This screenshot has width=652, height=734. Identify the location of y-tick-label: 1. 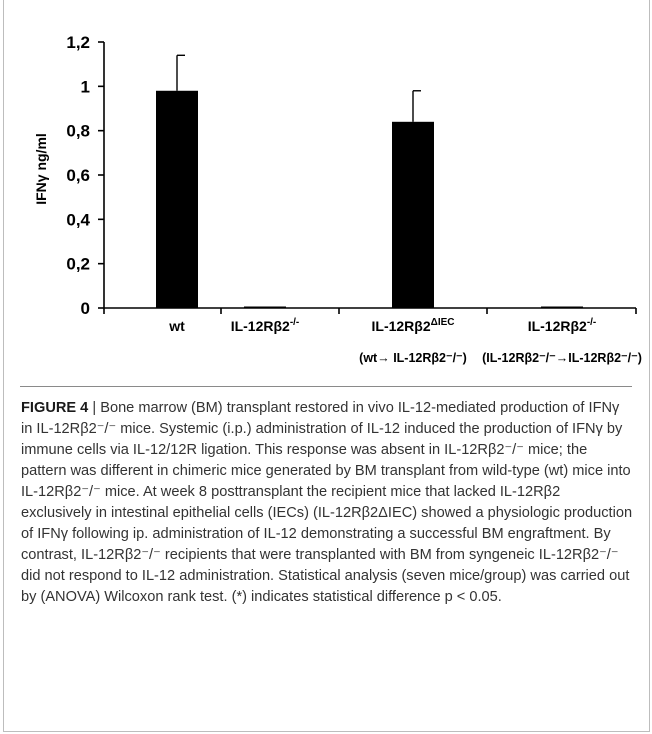
(85, 86).